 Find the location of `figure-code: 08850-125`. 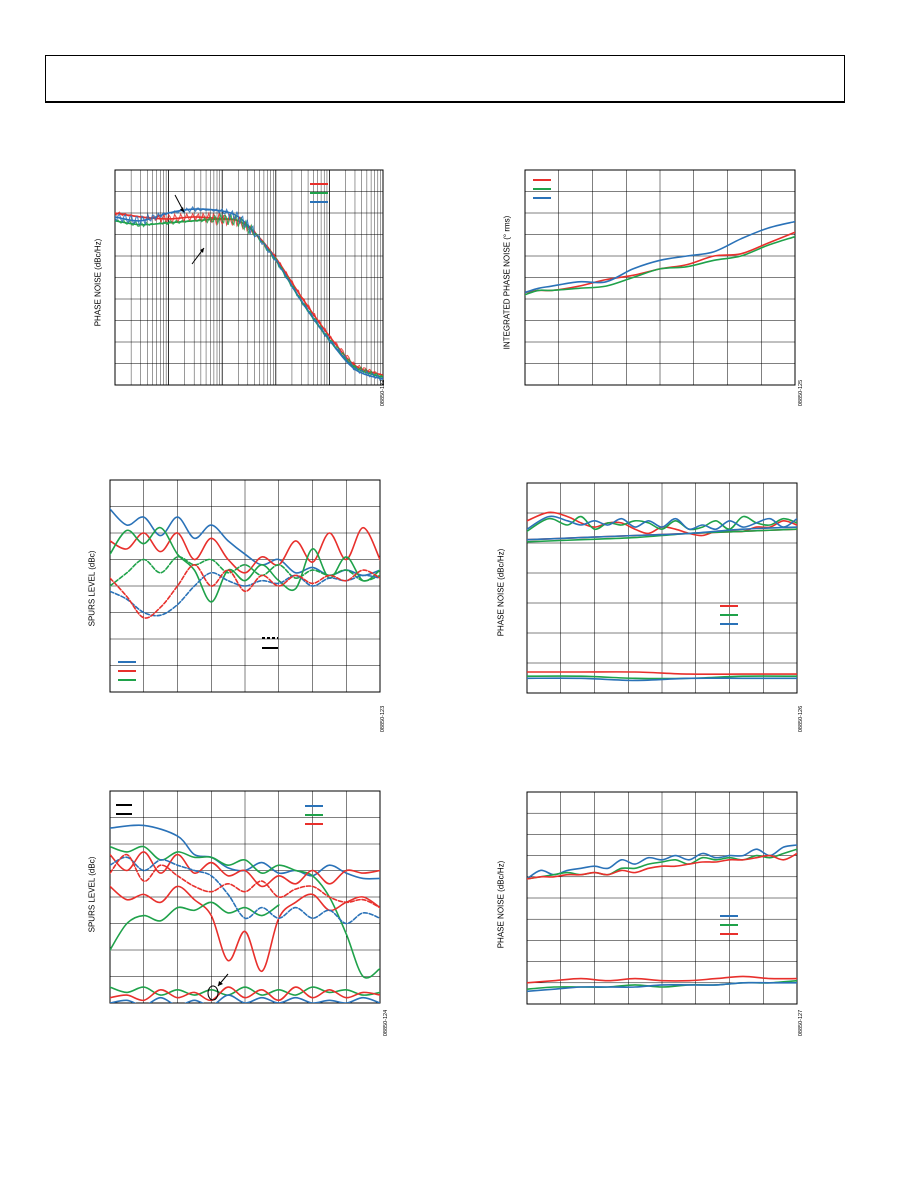

figure-code: 08850-125 is located at coordinates (801, 393).